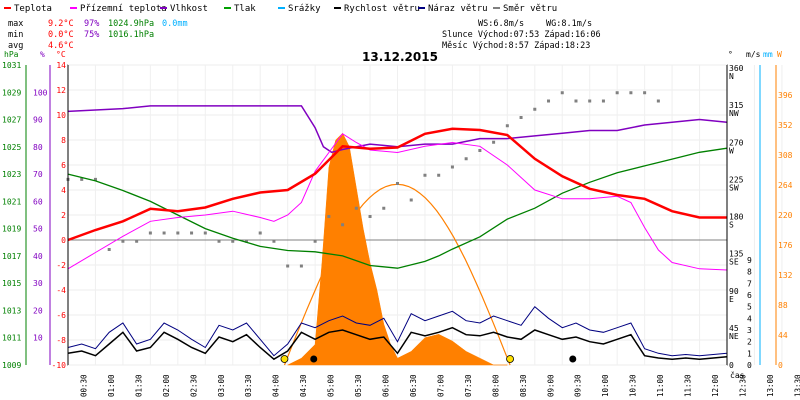 The width and height of the screenshot is (800, 400). Describe the element at coordinates (715, 385) in the screenshot. I see `x-tick-label: 12:00` at that location.